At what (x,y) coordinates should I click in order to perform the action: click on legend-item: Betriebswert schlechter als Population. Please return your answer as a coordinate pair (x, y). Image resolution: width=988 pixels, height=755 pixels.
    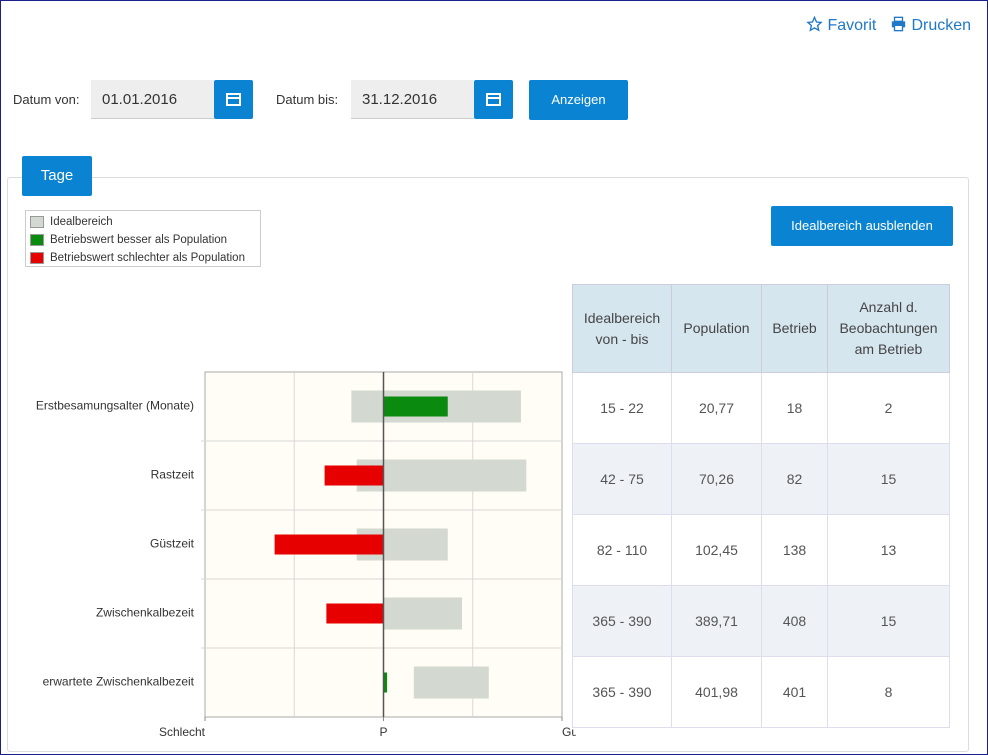
    Looking at the image, I should click on (143, 258).